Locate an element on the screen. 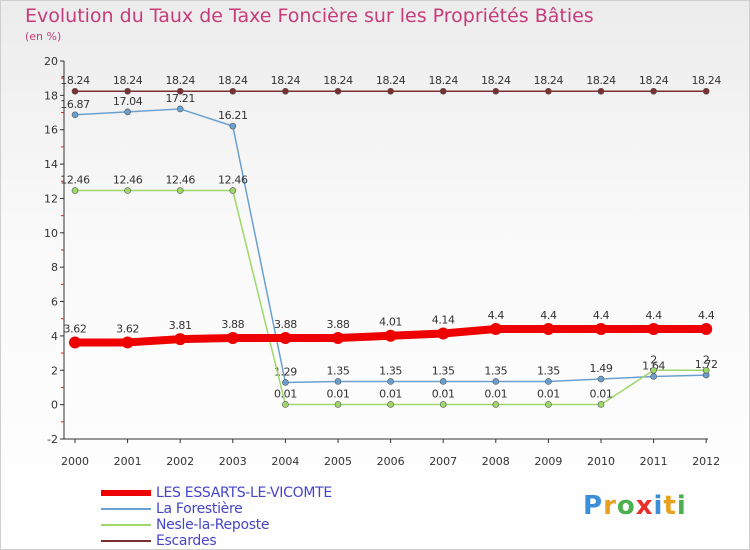 This screenshot has height=550, width=750. x-tick-label: 2001 is located at coordinates (128, 461).